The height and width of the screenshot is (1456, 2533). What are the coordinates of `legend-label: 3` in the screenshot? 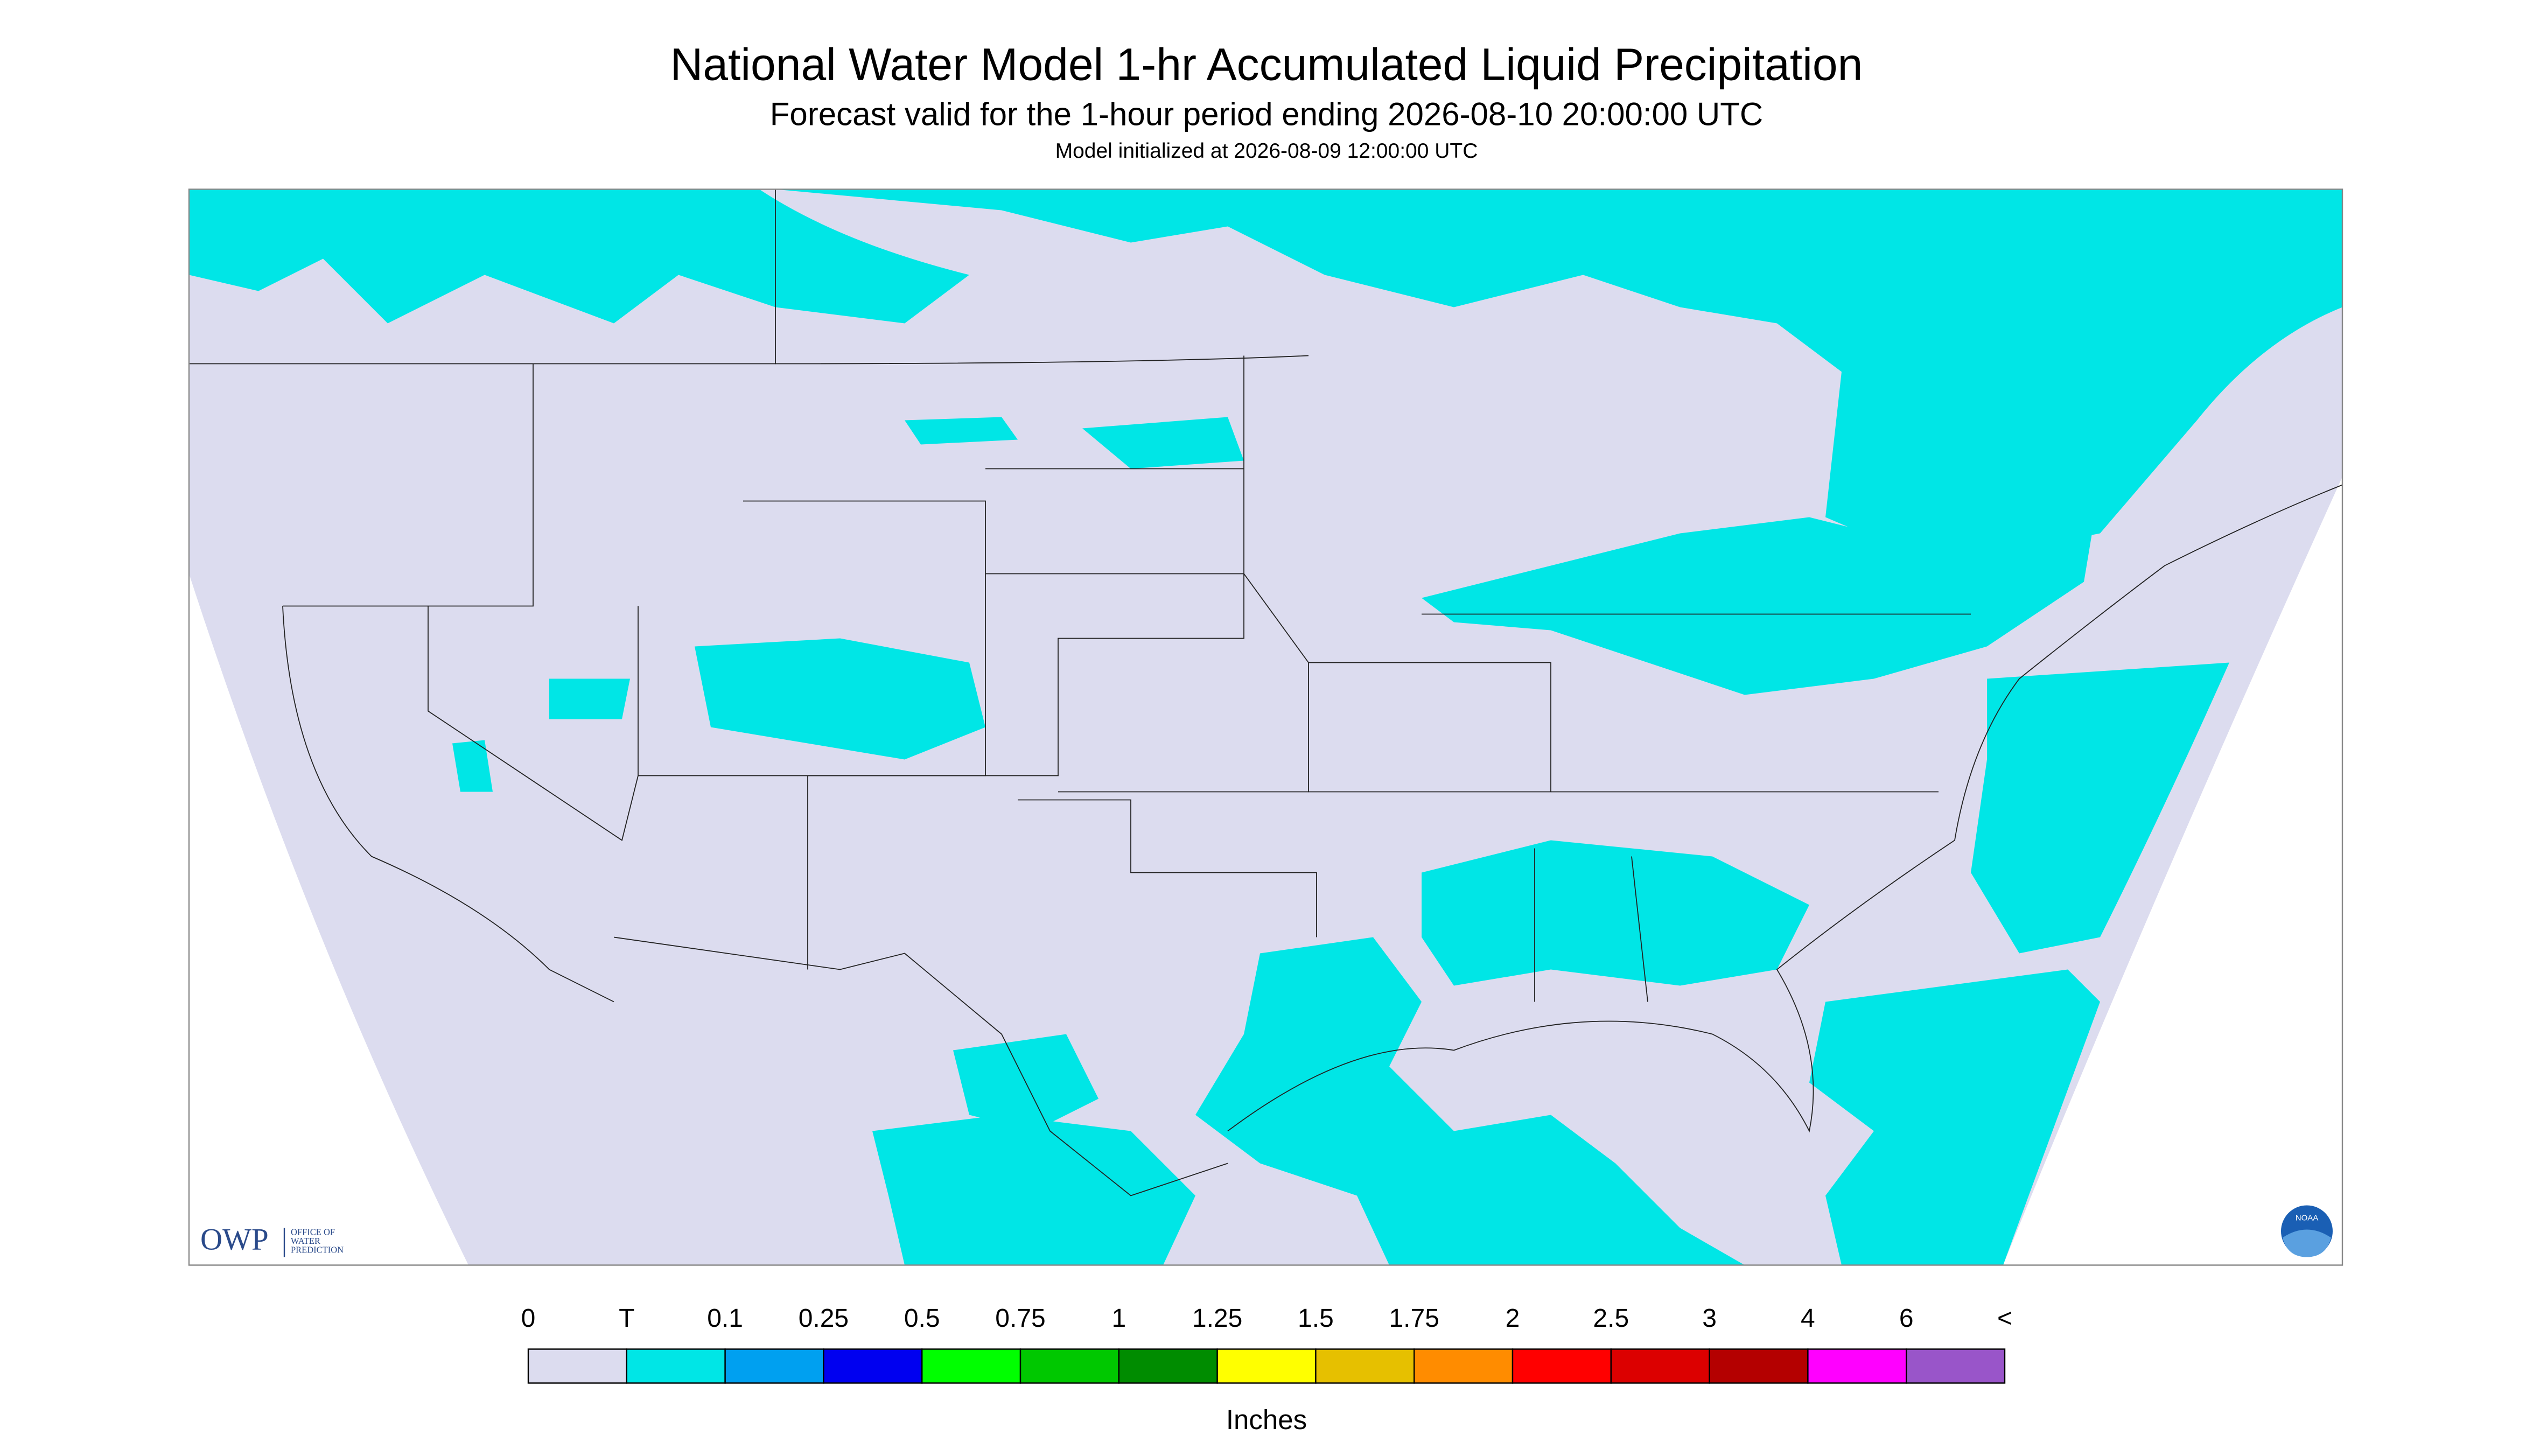 It's located at (1709, 1318).